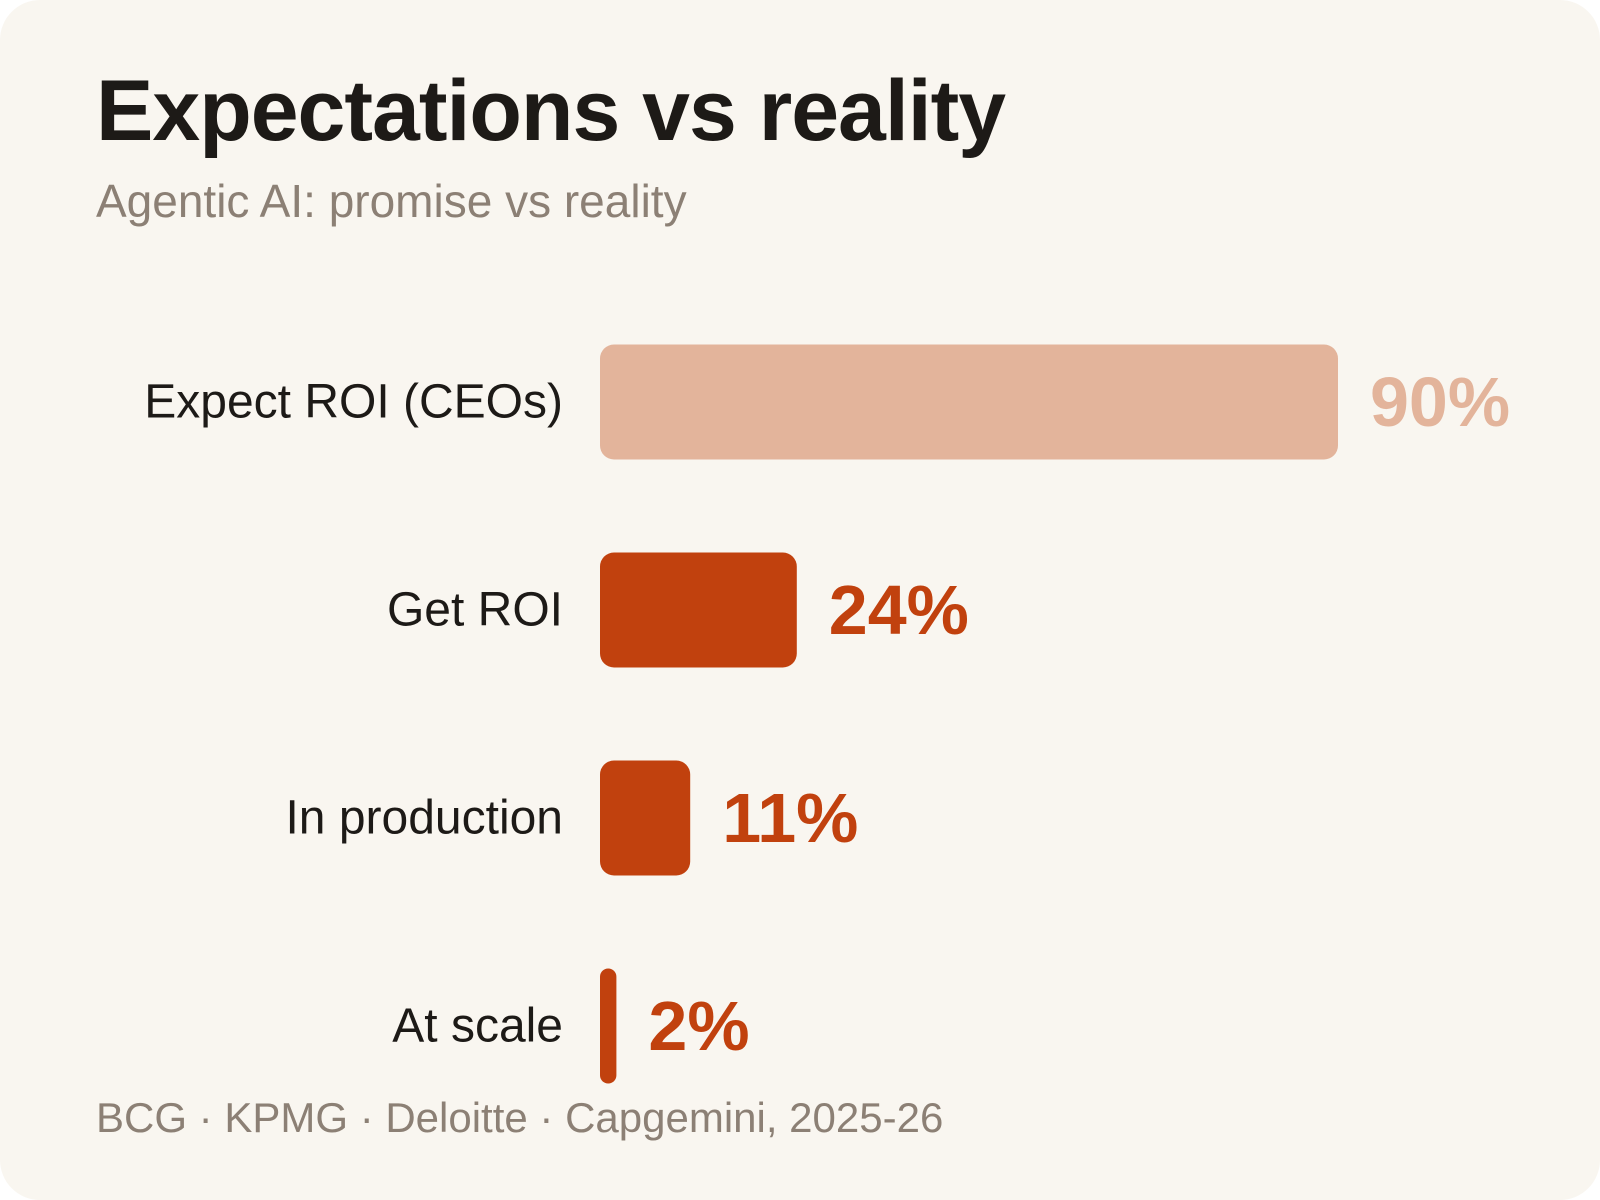 This screenshot has height=1200, width=1600. Describe the element at coordinates (1440, 402) in the screenshot. I see `value-label: 90%` at that location.